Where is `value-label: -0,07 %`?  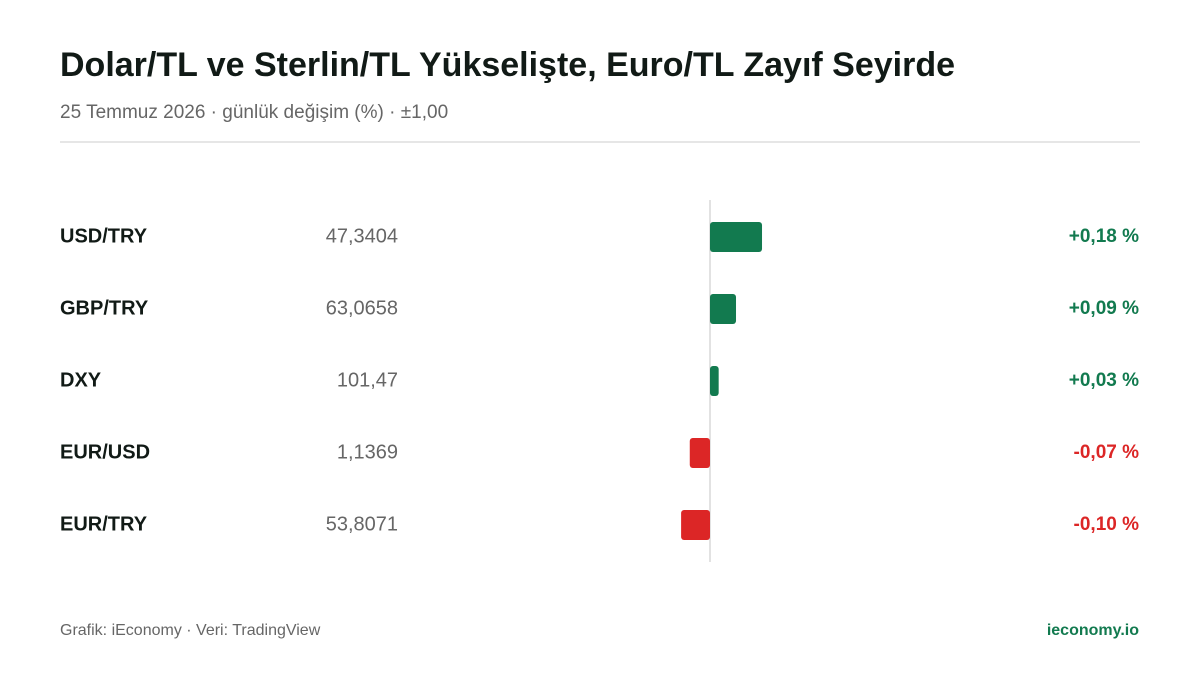 value-label: -0,07 % is located at coordinates (1107, 452).